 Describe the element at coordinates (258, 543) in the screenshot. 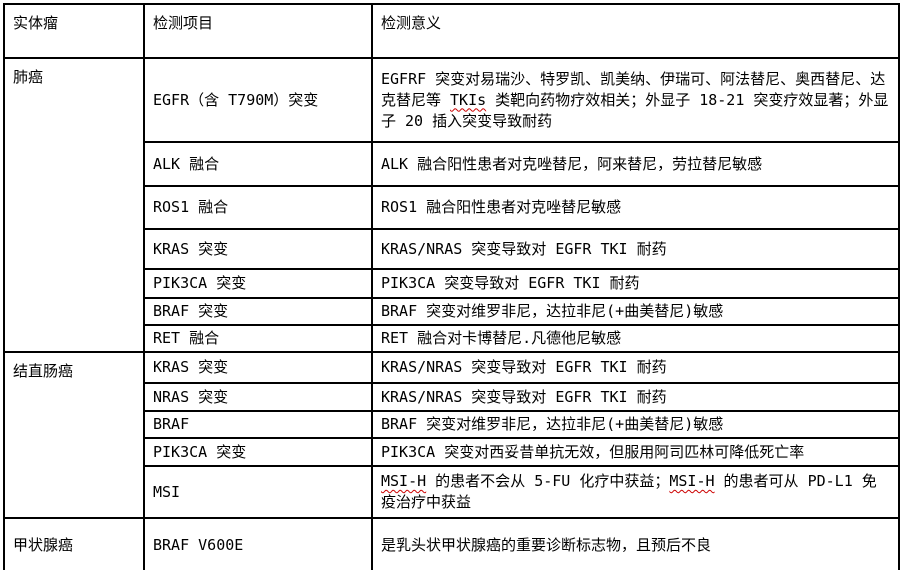

I see `test-item-cell: BRAF V600E` at that location.